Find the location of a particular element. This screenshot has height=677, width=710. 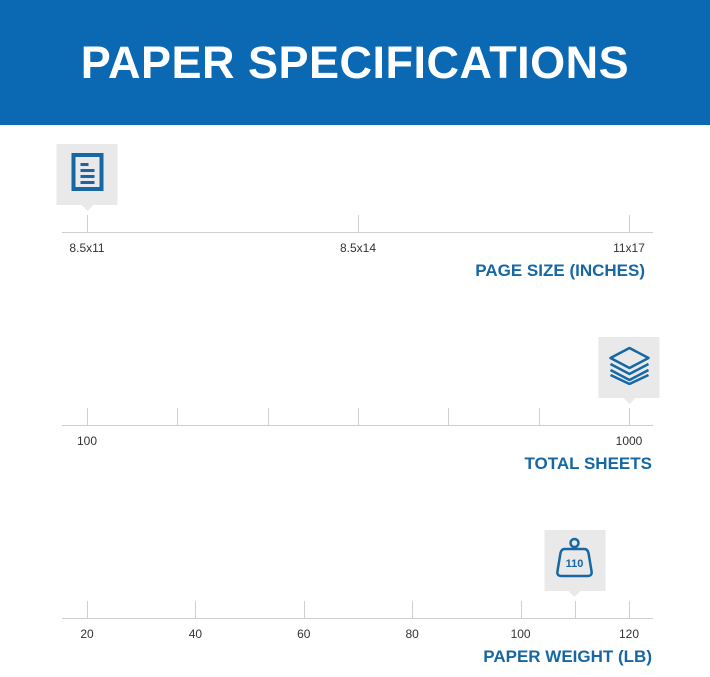

page-title: PAPER SPECIFICATIONS is located at coordinates (355, 62).